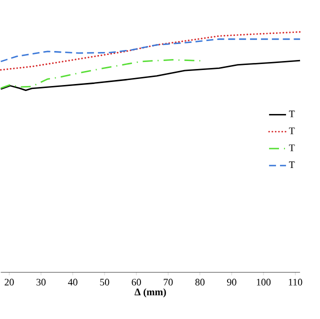 The width and height of the screenshot is (320, 319). I want to click on x-axis-title: Δ (mm), so click(150, 293).